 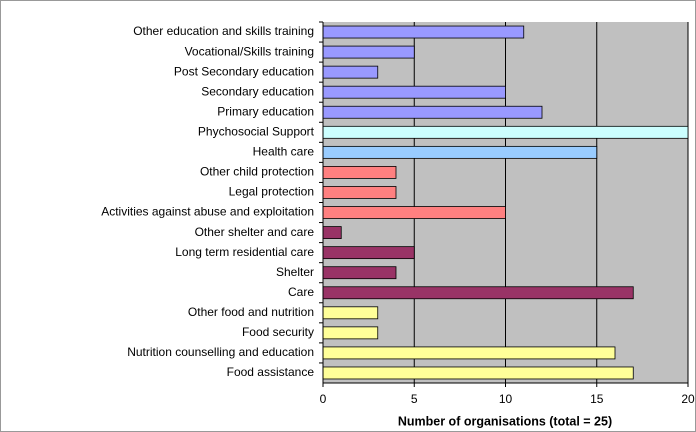 What do you see at coordinates (244, 71) in the screenshot?
I see `y-tick-label: Post Secondary education` at bounding box center [244, 71].